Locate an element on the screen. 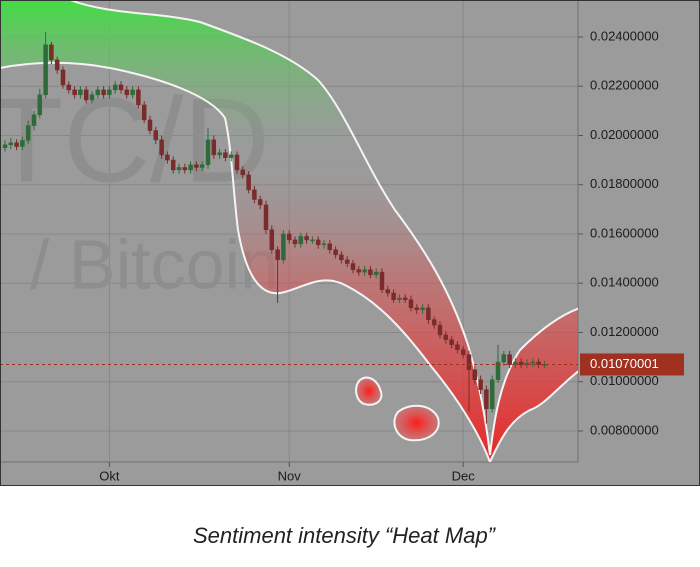 The height and width of the screenshot is (567, 700). y-tick-label: 0.01800000 is located at coordinates (624, 183).